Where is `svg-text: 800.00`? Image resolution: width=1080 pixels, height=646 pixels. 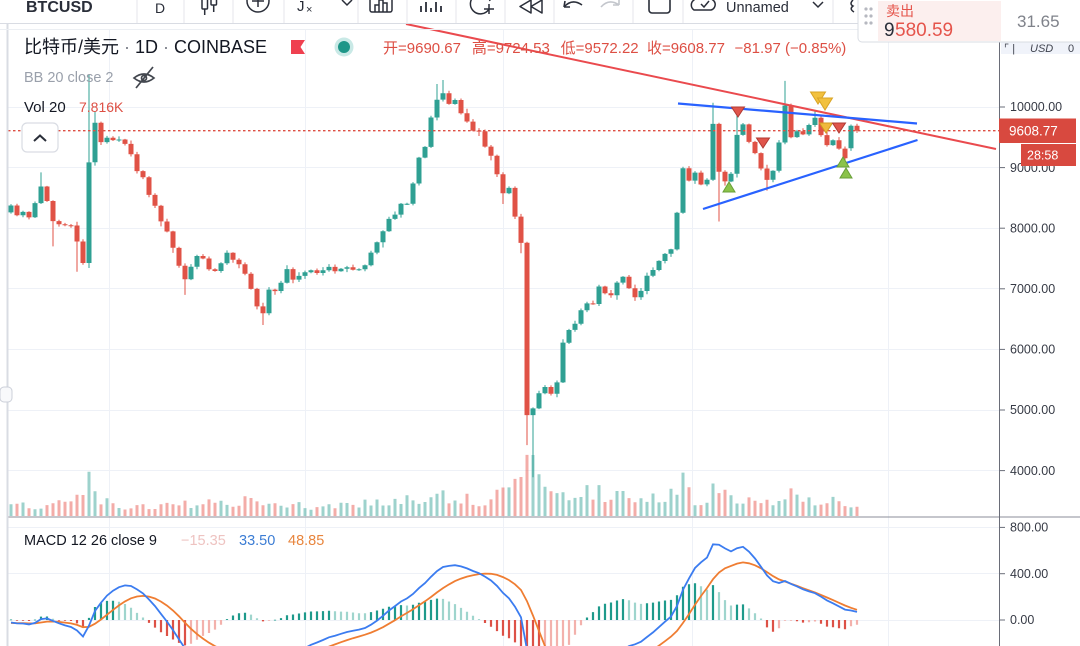 svg-text: 800.00 is located at coordinates (1029, 528).